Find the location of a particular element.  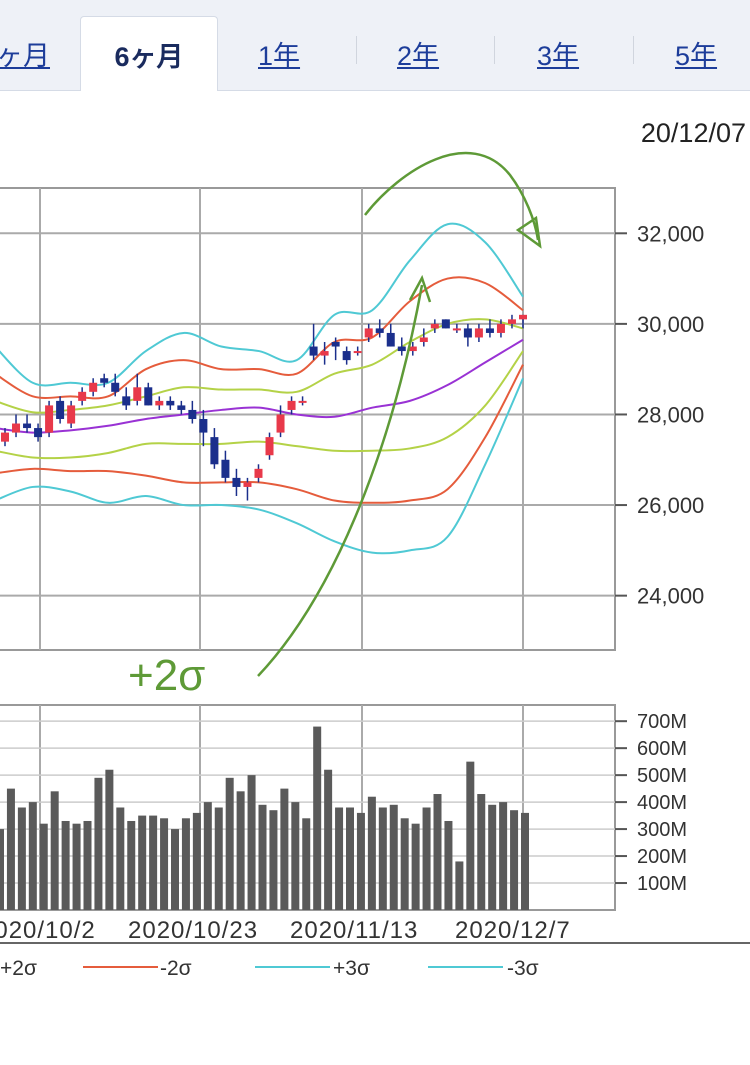

price-tick-label: 28,000 is located at coordinates (670, 414).